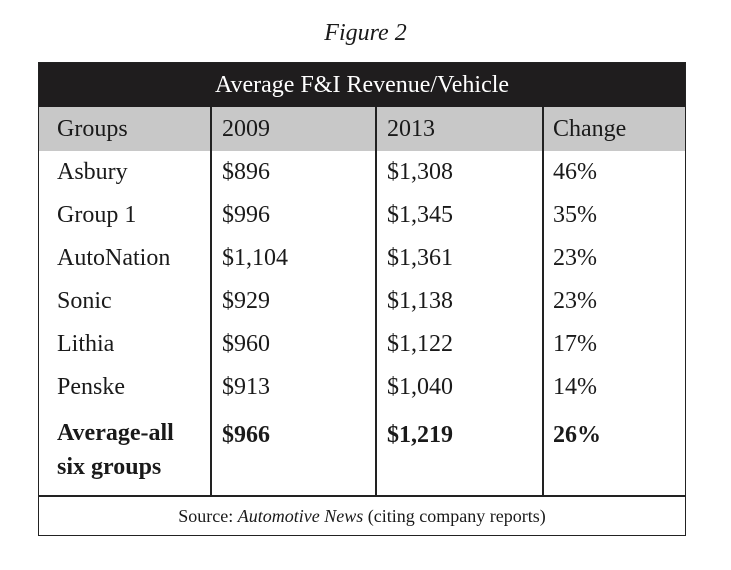  I want to click on row-group: Group 1, so click(97, 215).